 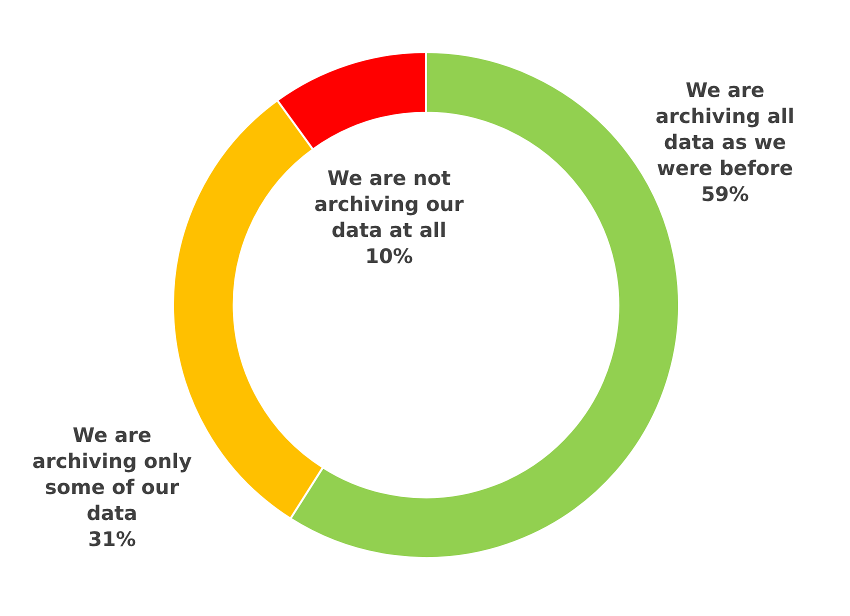 What do you see at coordinates (112, 474) in the screenshot?
I see `slice-label: We are archiving only some of our data` at bounding box center [112, 474].